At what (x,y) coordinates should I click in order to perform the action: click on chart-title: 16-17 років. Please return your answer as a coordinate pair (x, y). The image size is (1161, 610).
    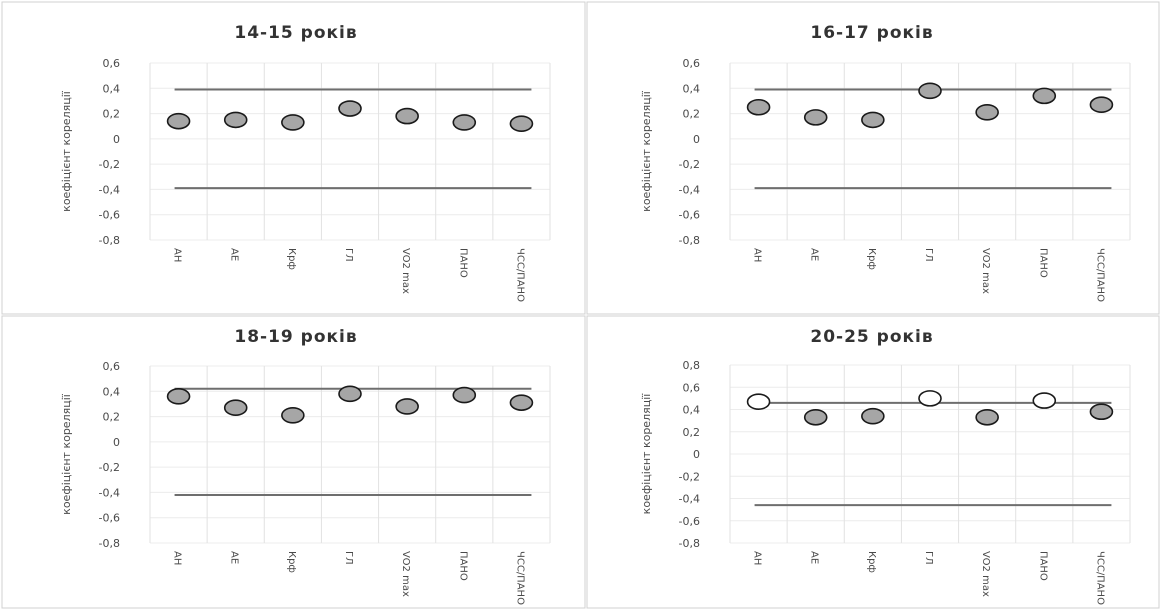
    Looking at the image, I should click on (871, 33).